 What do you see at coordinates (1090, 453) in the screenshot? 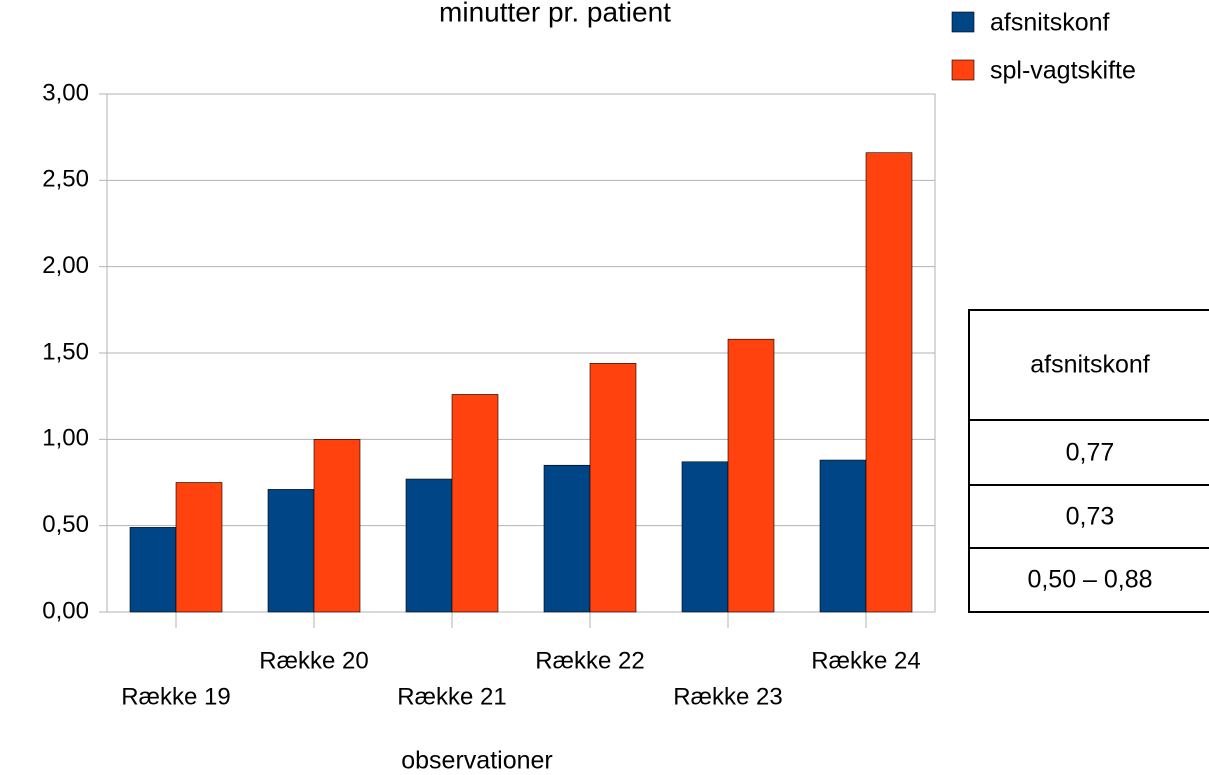
I see `table-cell: 0,77` at bounding box center [1090, 453].